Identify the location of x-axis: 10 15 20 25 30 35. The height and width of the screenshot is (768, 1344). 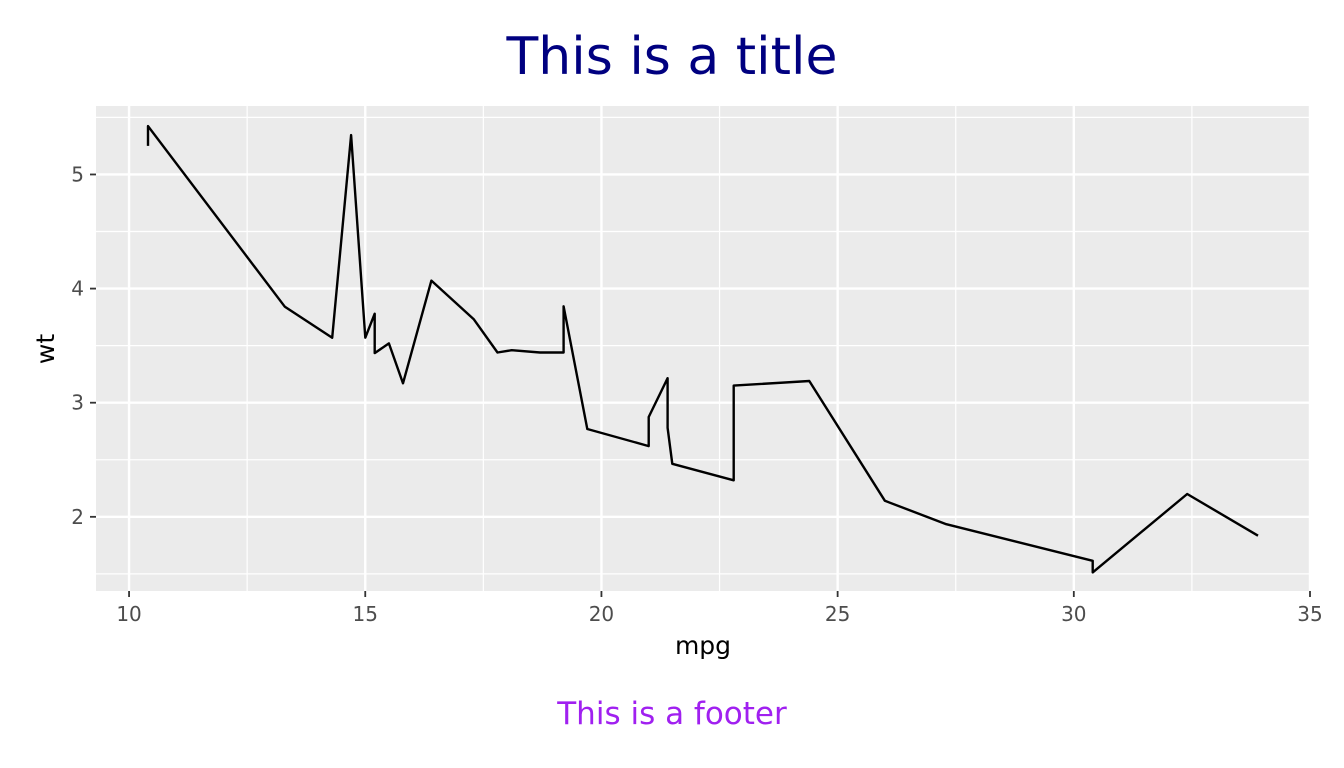
(719, 608).